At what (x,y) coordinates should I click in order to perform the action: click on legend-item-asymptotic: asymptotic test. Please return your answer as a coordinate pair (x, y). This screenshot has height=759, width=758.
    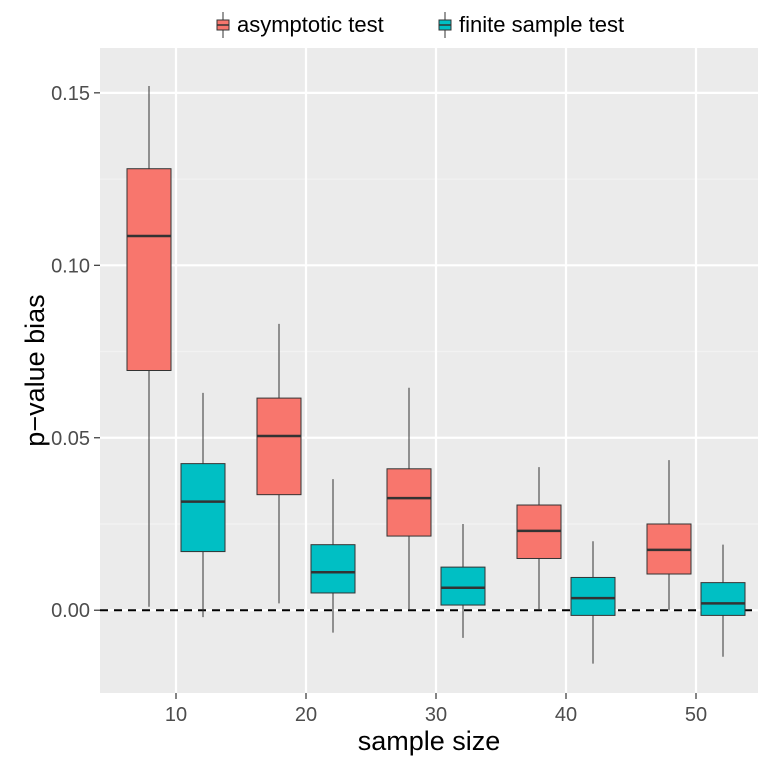
    Looking at the image, I should click on (300, 25).